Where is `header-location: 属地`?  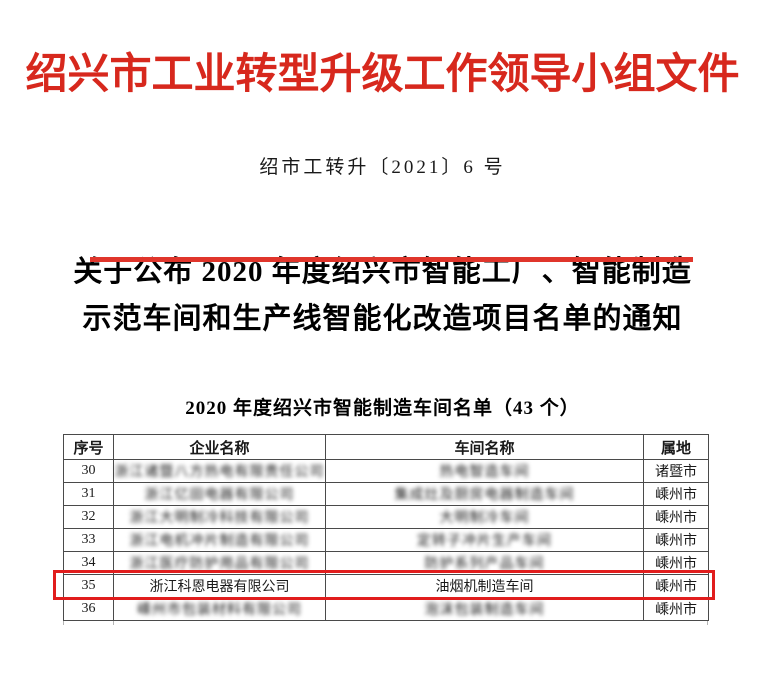
header-location: 属地 is located at coordinates (676, 447).